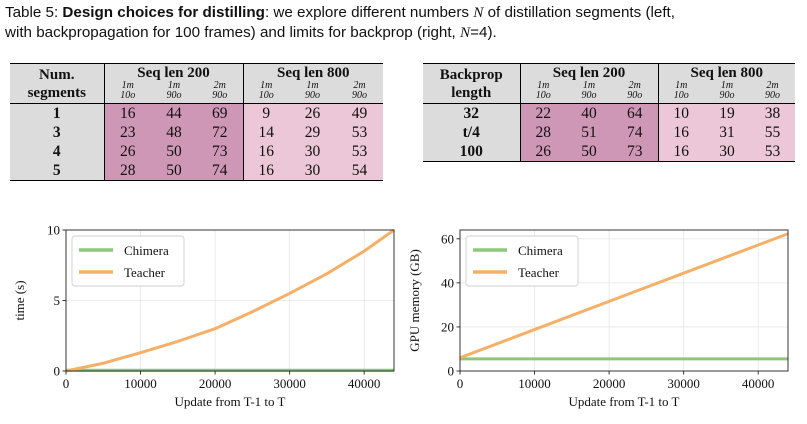 Image resolution: width=807 pixels, height=424 pixels. What do you see at coordinates (471, 92) in the screenshot?
I see `row-header-line2: length` at bounding box center [471, 92].